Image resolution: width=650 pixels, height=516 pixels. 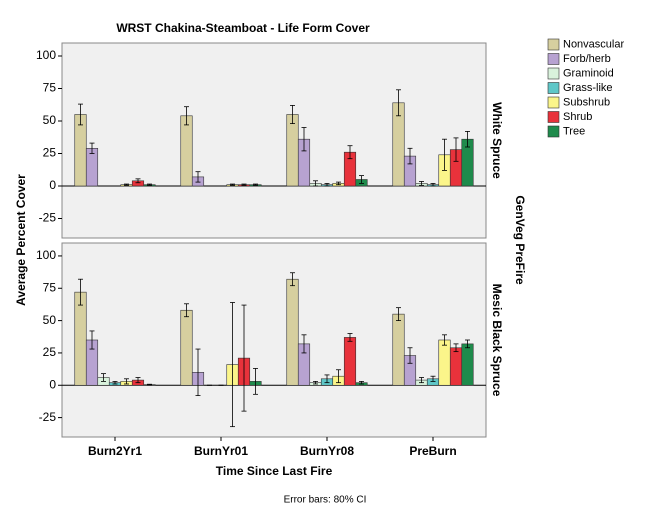 I want to click on legend-label: Nonvascular, so click(x=593, y=44).